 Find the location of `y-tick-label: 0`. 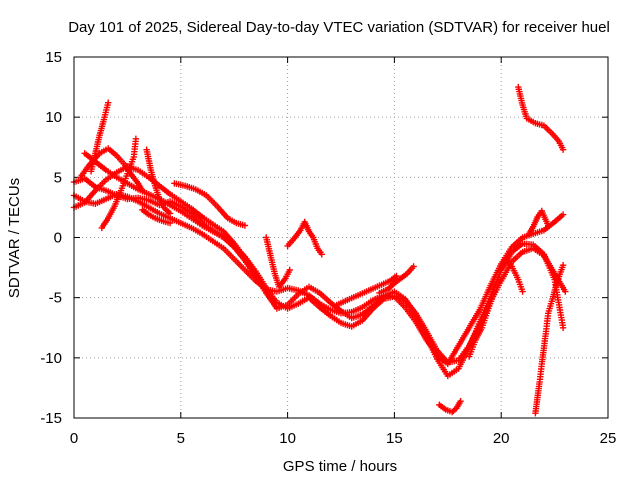

y-tick-label: 0 is located at coordinates (58, 238).